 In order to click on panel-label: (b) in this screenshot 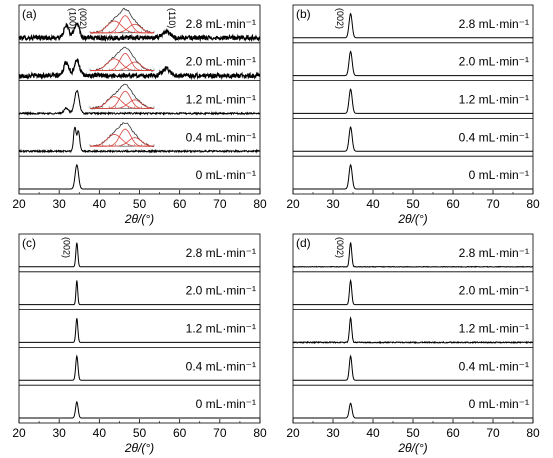, I will do `click(303, 14)`.